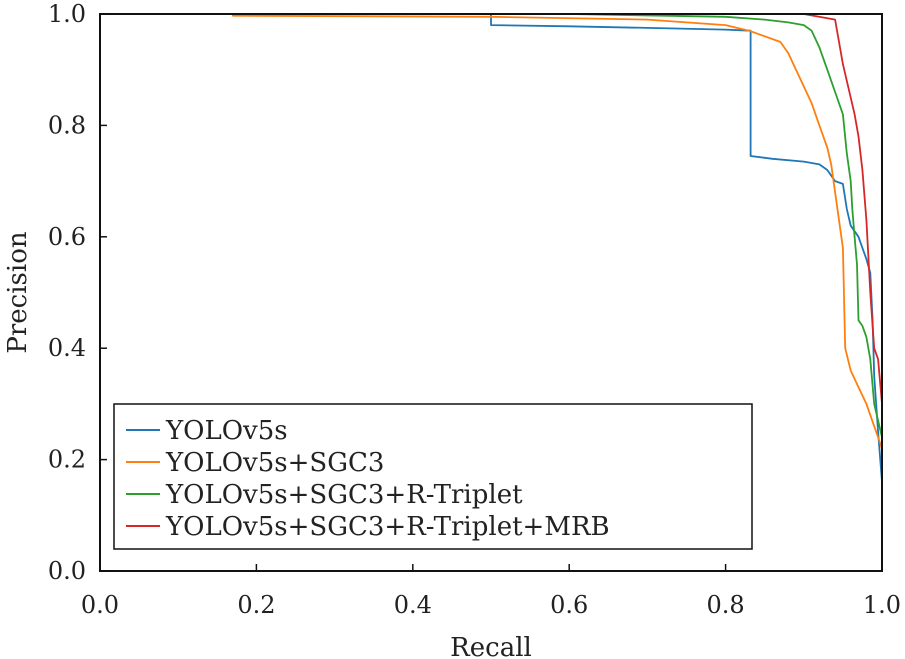 Image resolution: width=905 pixels, height=659 pixels. I want to click on legend-label-1: YOLOv5s, so click(226, 431).